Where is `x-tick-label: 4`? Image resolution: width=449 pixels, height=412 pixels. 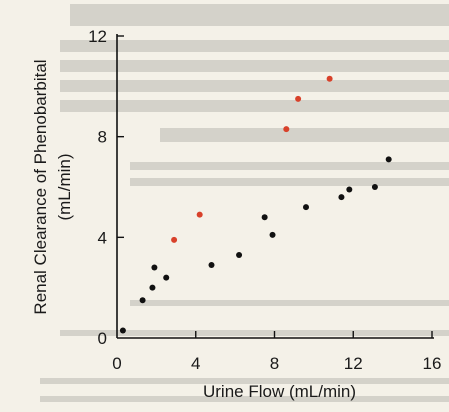
x-tick-label: 4 is located at coordinates (195, 363).